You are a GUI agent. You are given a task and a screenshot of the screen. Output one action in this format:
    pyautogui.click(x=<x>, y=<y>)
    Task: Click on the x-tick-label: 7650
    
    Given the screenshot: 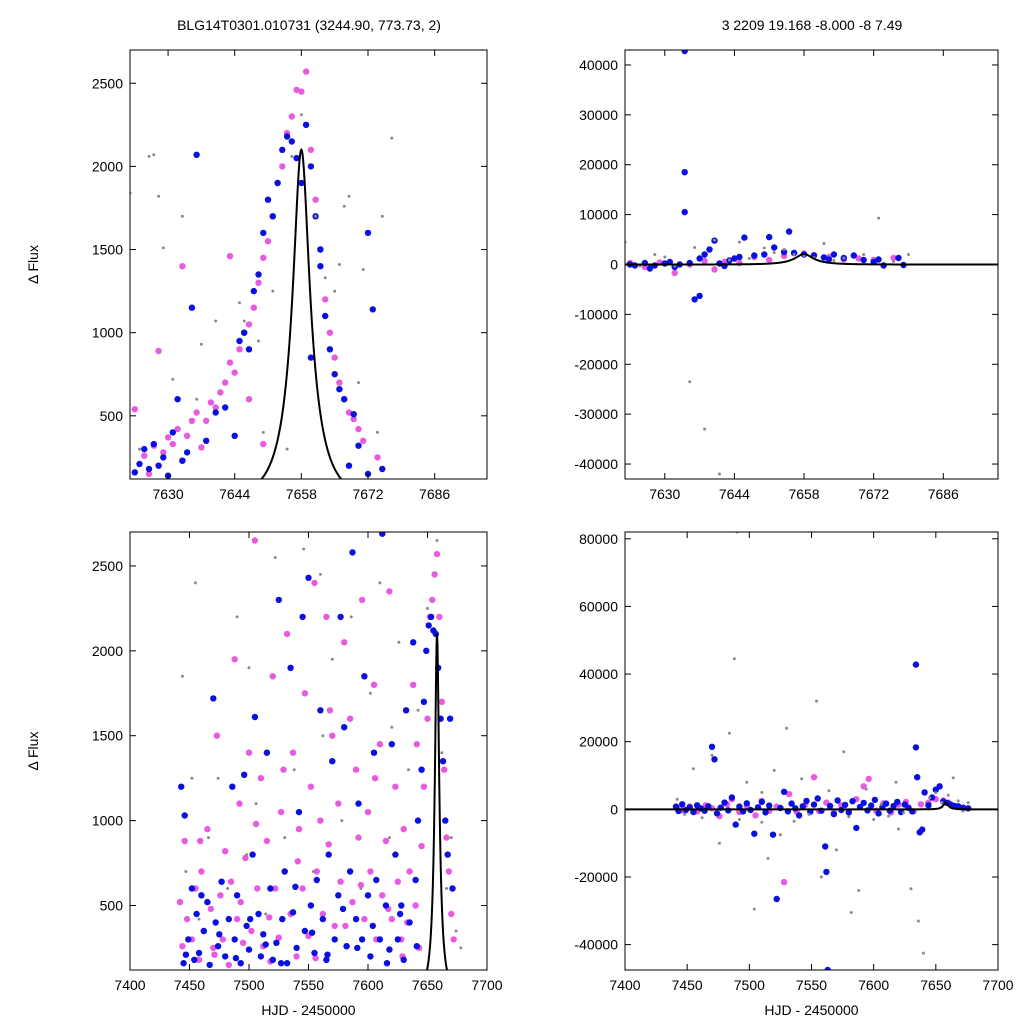 What is the action you would take?
    pyautogui.click(x=427, y=985)
    